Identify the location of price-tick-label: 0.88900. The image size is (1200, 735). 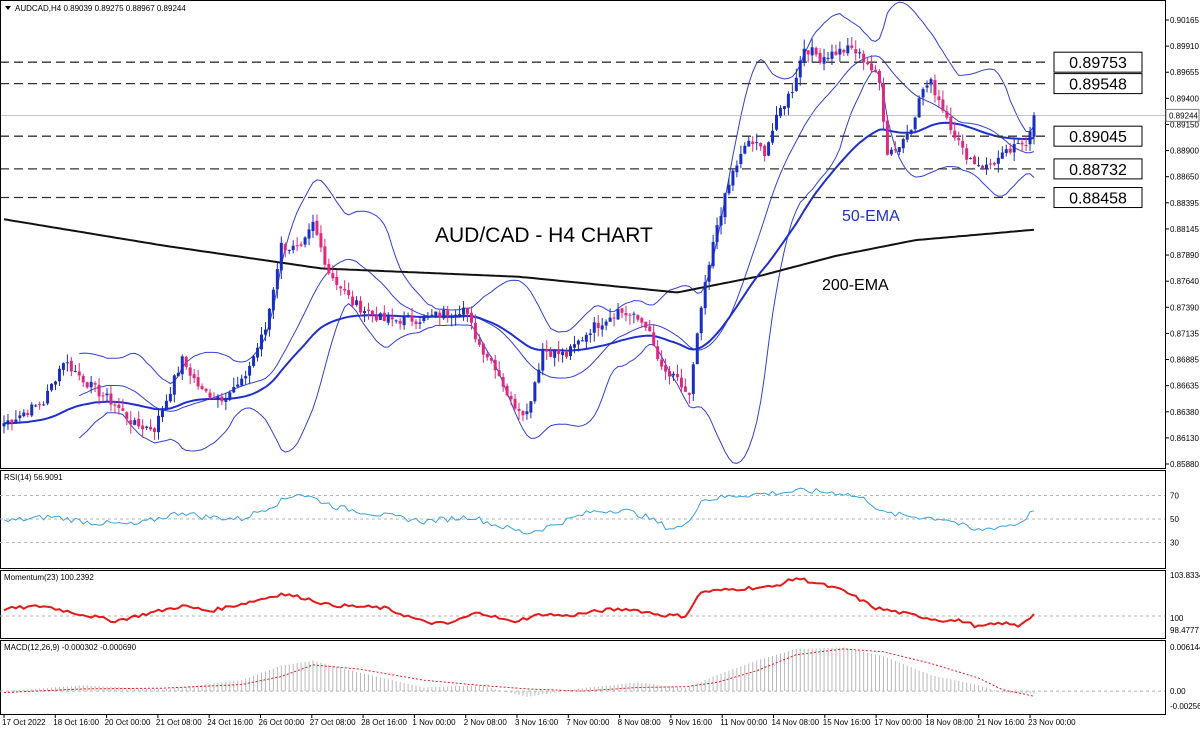
(1184, 151).